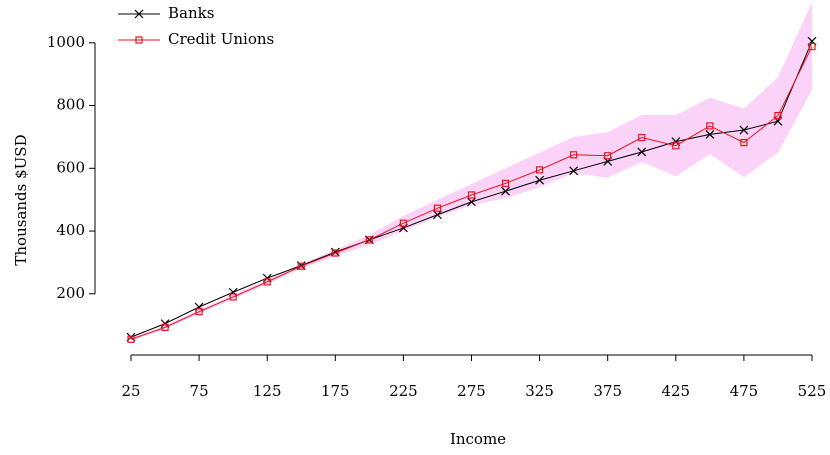 The height and width of the screenshot is (455, 830). I want to click on x-tick-label: 375, so click(607, 391).